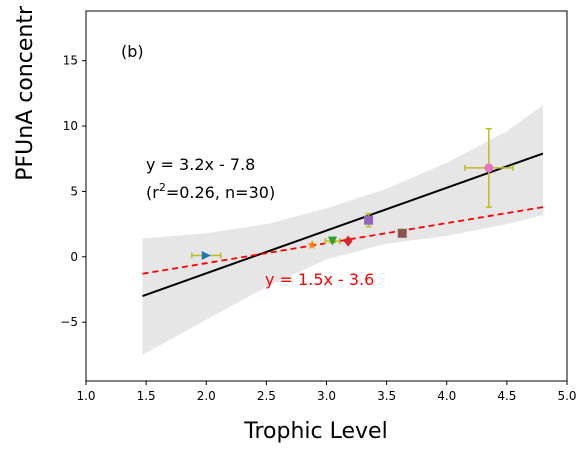 This screenshot has width=579, height=450. What do you see at coordinates (206, 396) in the screenshot?
I see `x-tick-label: 2.0` at bounding box center [206, 396].